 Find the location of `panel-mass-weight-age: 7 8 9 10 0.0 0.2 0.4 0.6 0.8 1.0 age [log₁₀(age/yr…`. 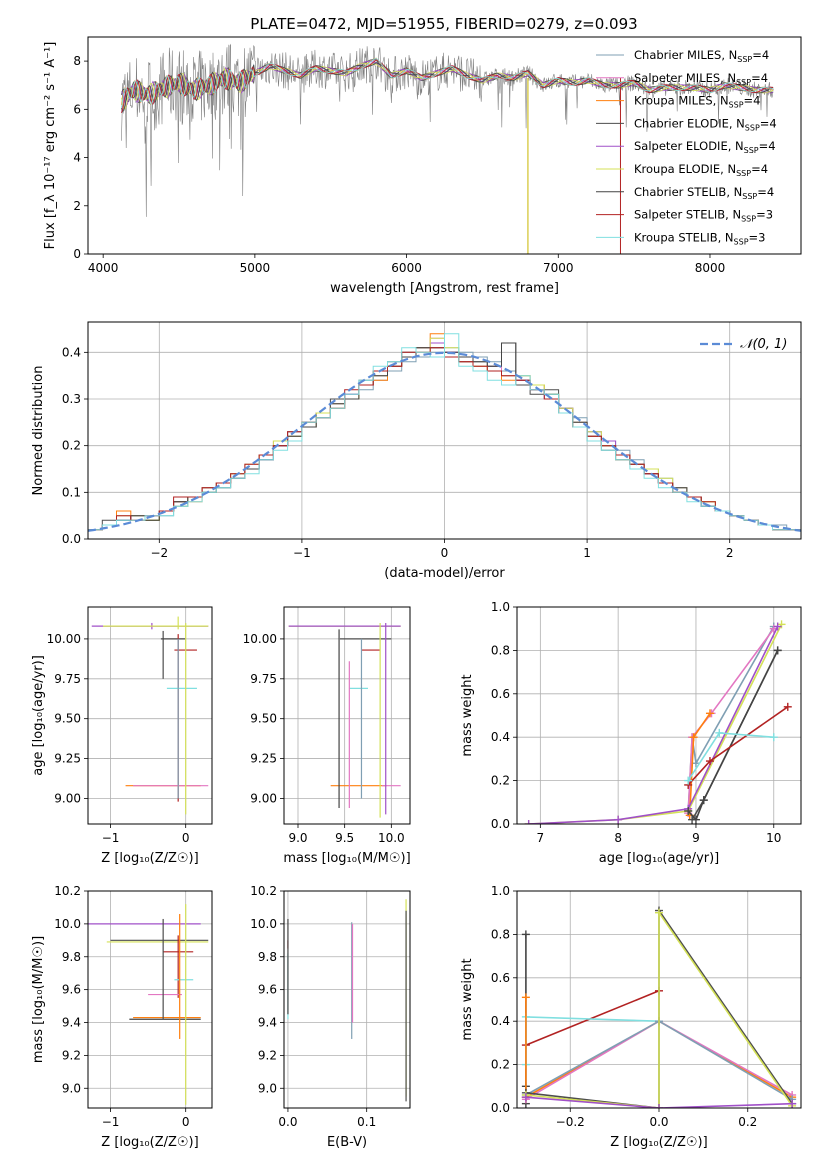

panel-mass-weight-age: 7 8 9 10 0.0 0.2 0.4 0.6 0.8 1.0 age [log₁₀(age/yr… is located at coordinates (631, 733).